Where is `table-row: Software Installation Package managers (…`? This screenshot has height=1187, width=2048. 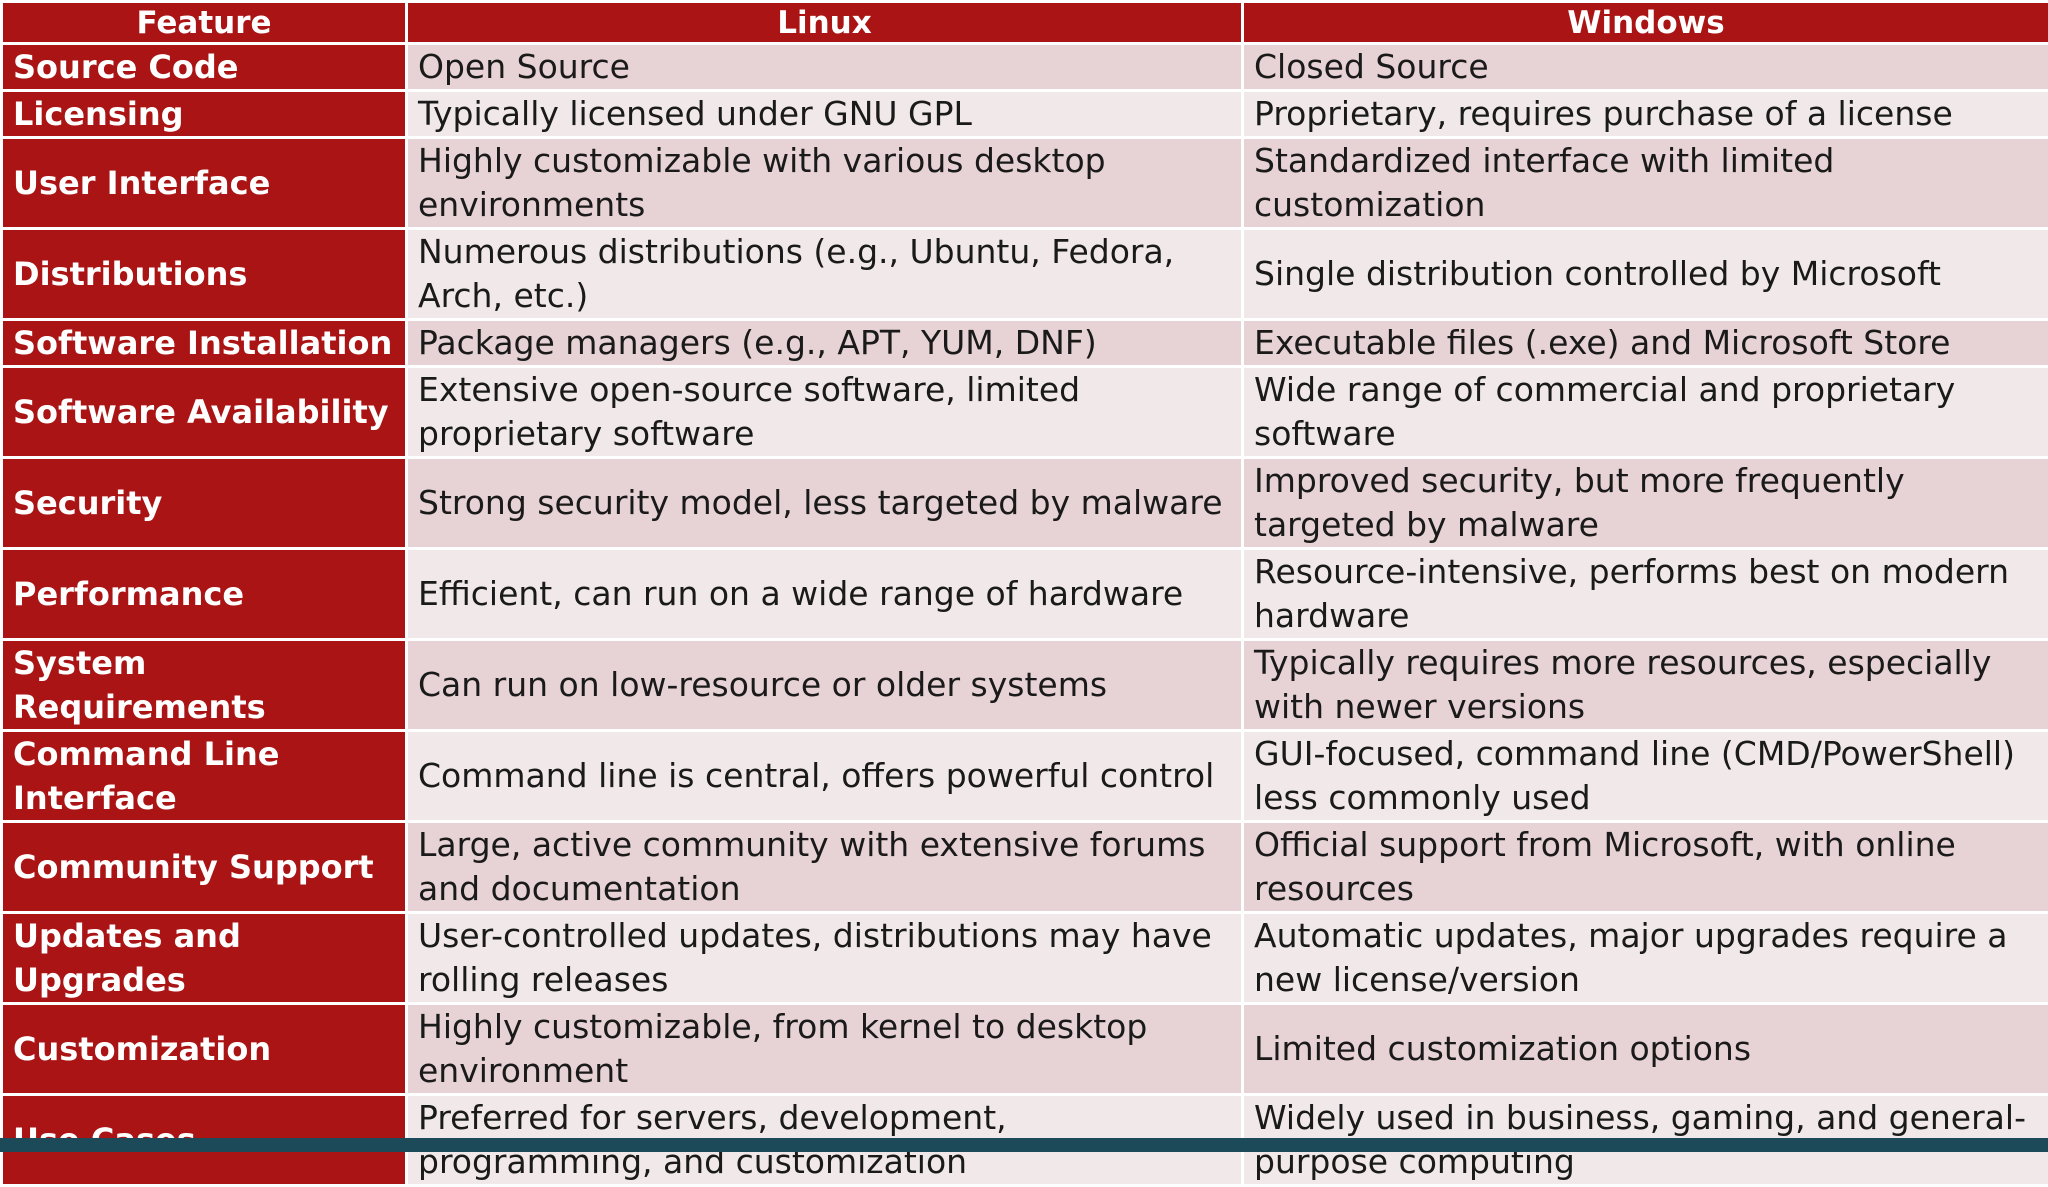
table-row: Software Installation Package managers (… is located at coordinates (1025, 343).